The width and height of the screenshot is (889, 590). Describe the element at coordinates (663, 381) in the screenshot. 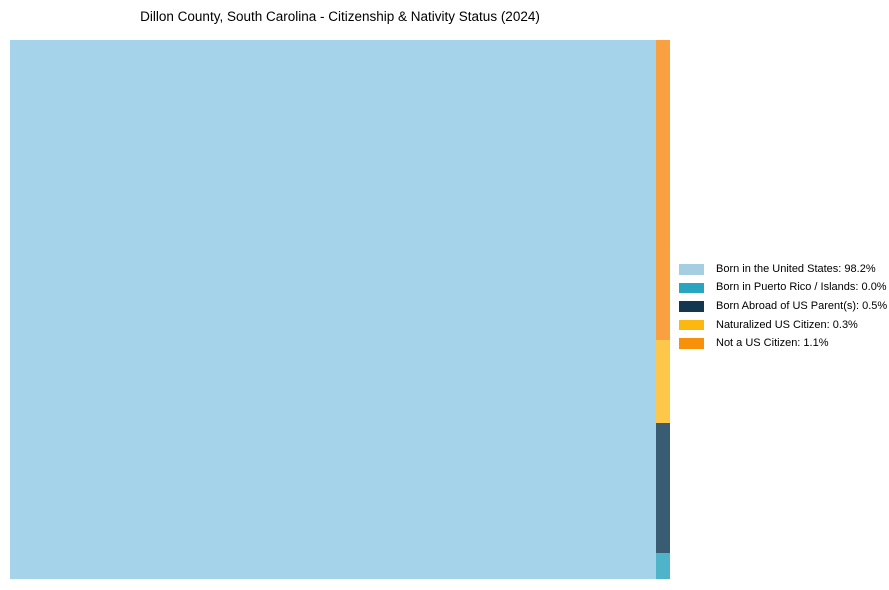

I see `treemap-tile-naturalized-us-citizen` at that location.